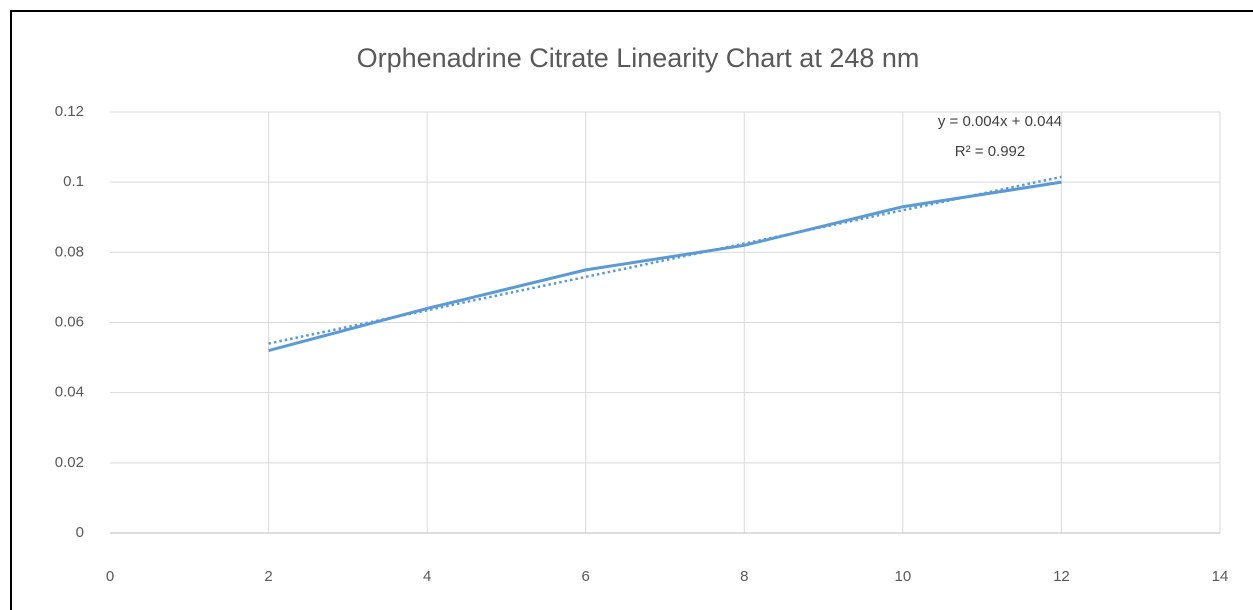 The height and width of the screenshot is (610, 1253). What do you see at coordinates (69, 111) in the screenshot?
I see `y-tick-label: 0.12` at bounding box center [69, 111].